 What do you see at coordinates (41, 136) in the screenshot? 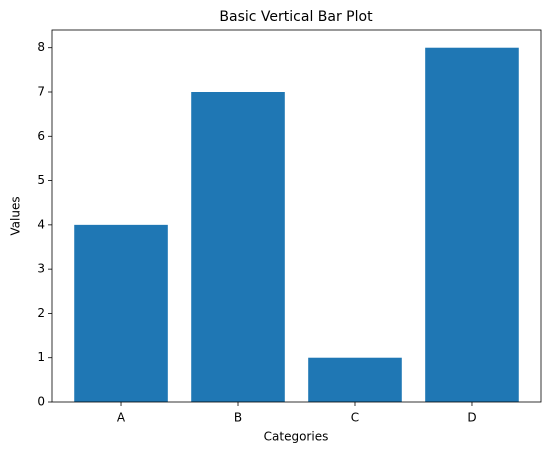
I see `y-tick-label: 6` at bounding box center [41, 136].